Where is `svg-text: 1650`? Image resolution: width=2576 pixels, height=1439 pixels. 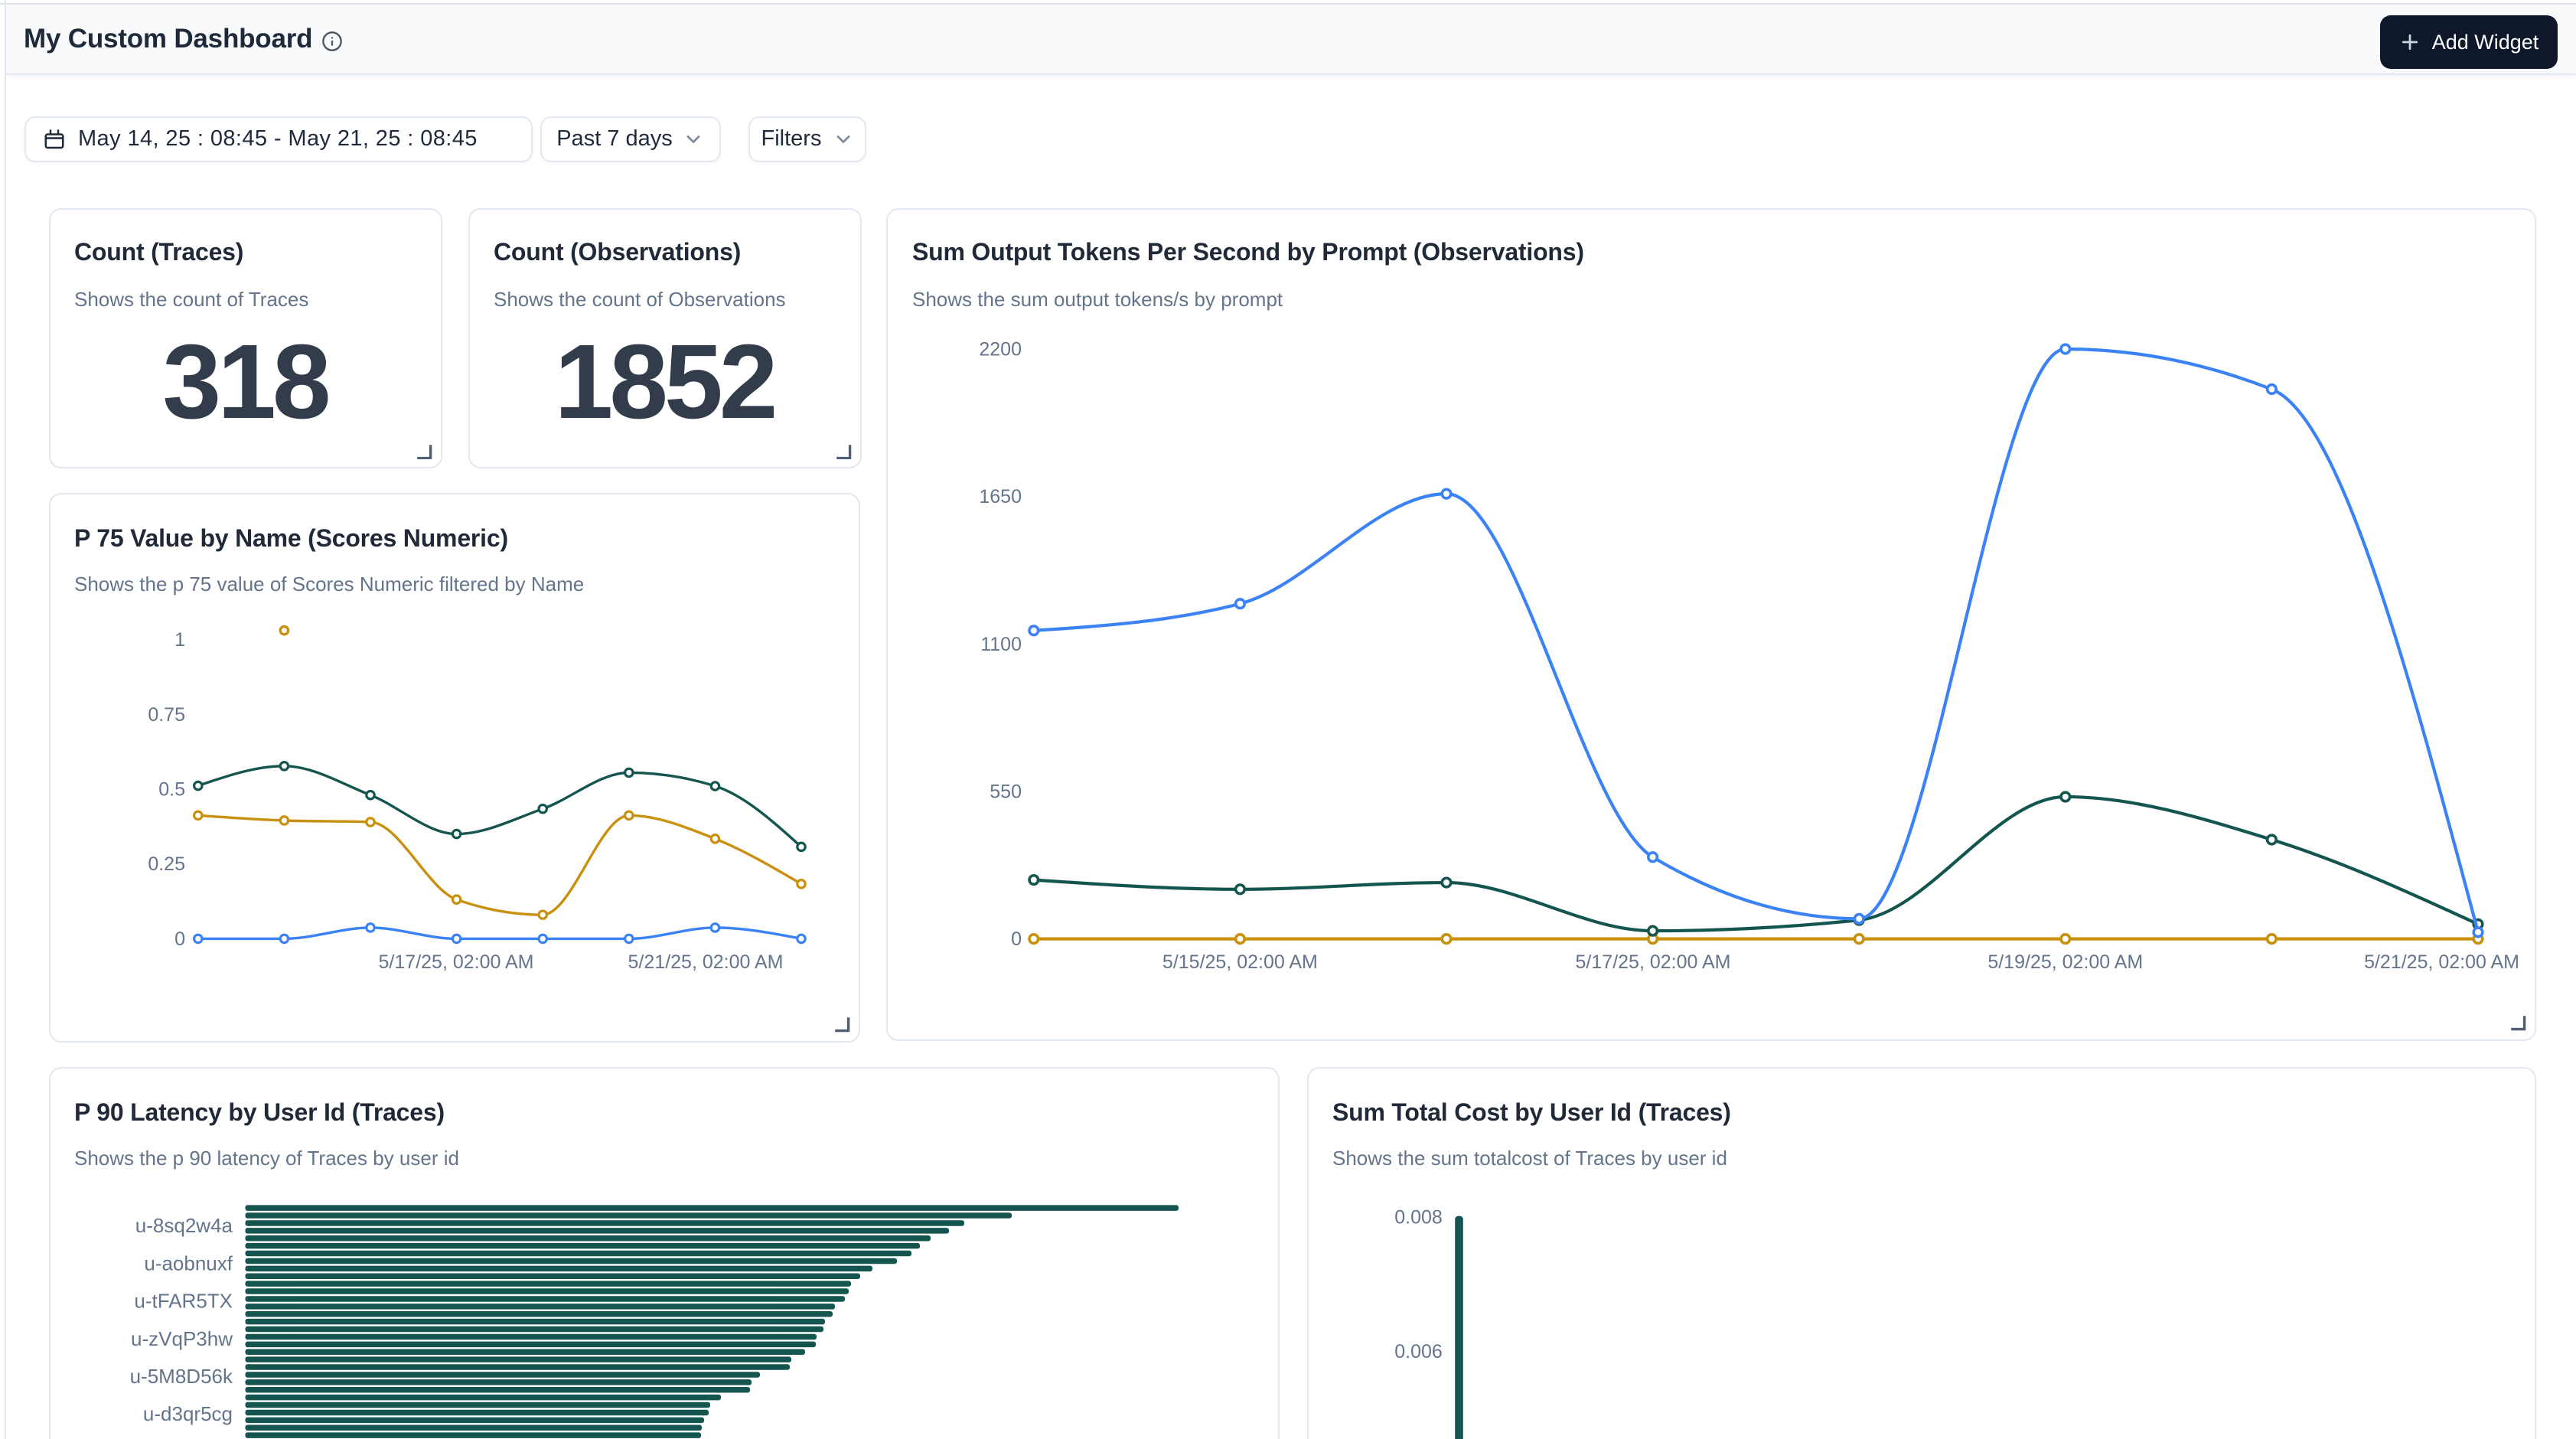
svg-text: 1650 is located at coordinates (1000, 496).